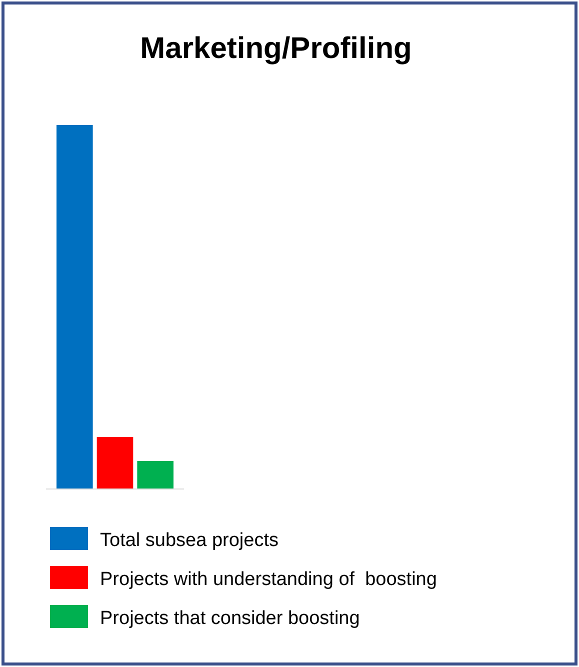 This screenshot has height=667, width=579. What do you see at coordinates (276, 48) in the screenshot?
I see `text: Marketing/Profiling` at bounding box center [276, 48].